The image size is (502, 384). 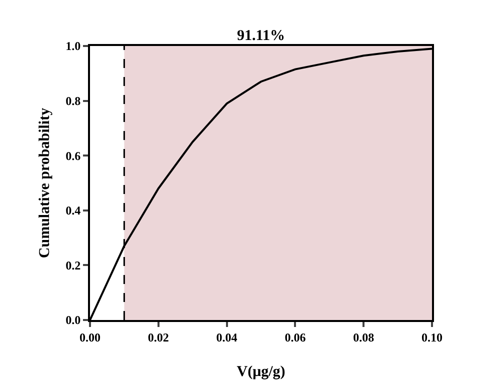 I want to click on x-tick-label: 0.06, so click(x=295, y=337).